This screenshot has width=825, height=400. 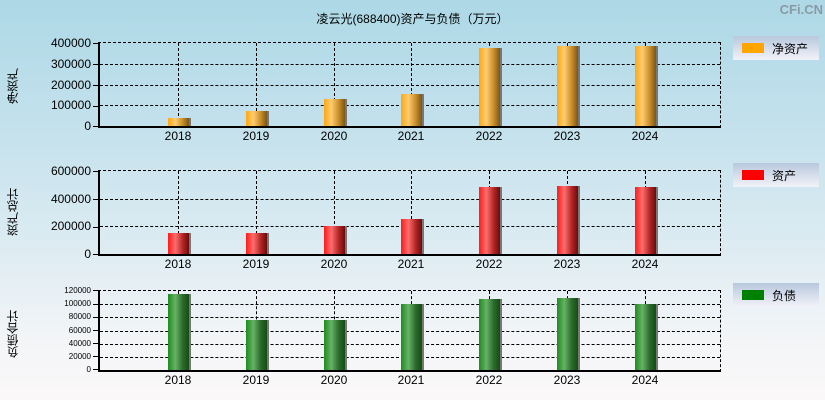 I want to click on brand-logo: CFi.CN, so click(x=801, y=9).